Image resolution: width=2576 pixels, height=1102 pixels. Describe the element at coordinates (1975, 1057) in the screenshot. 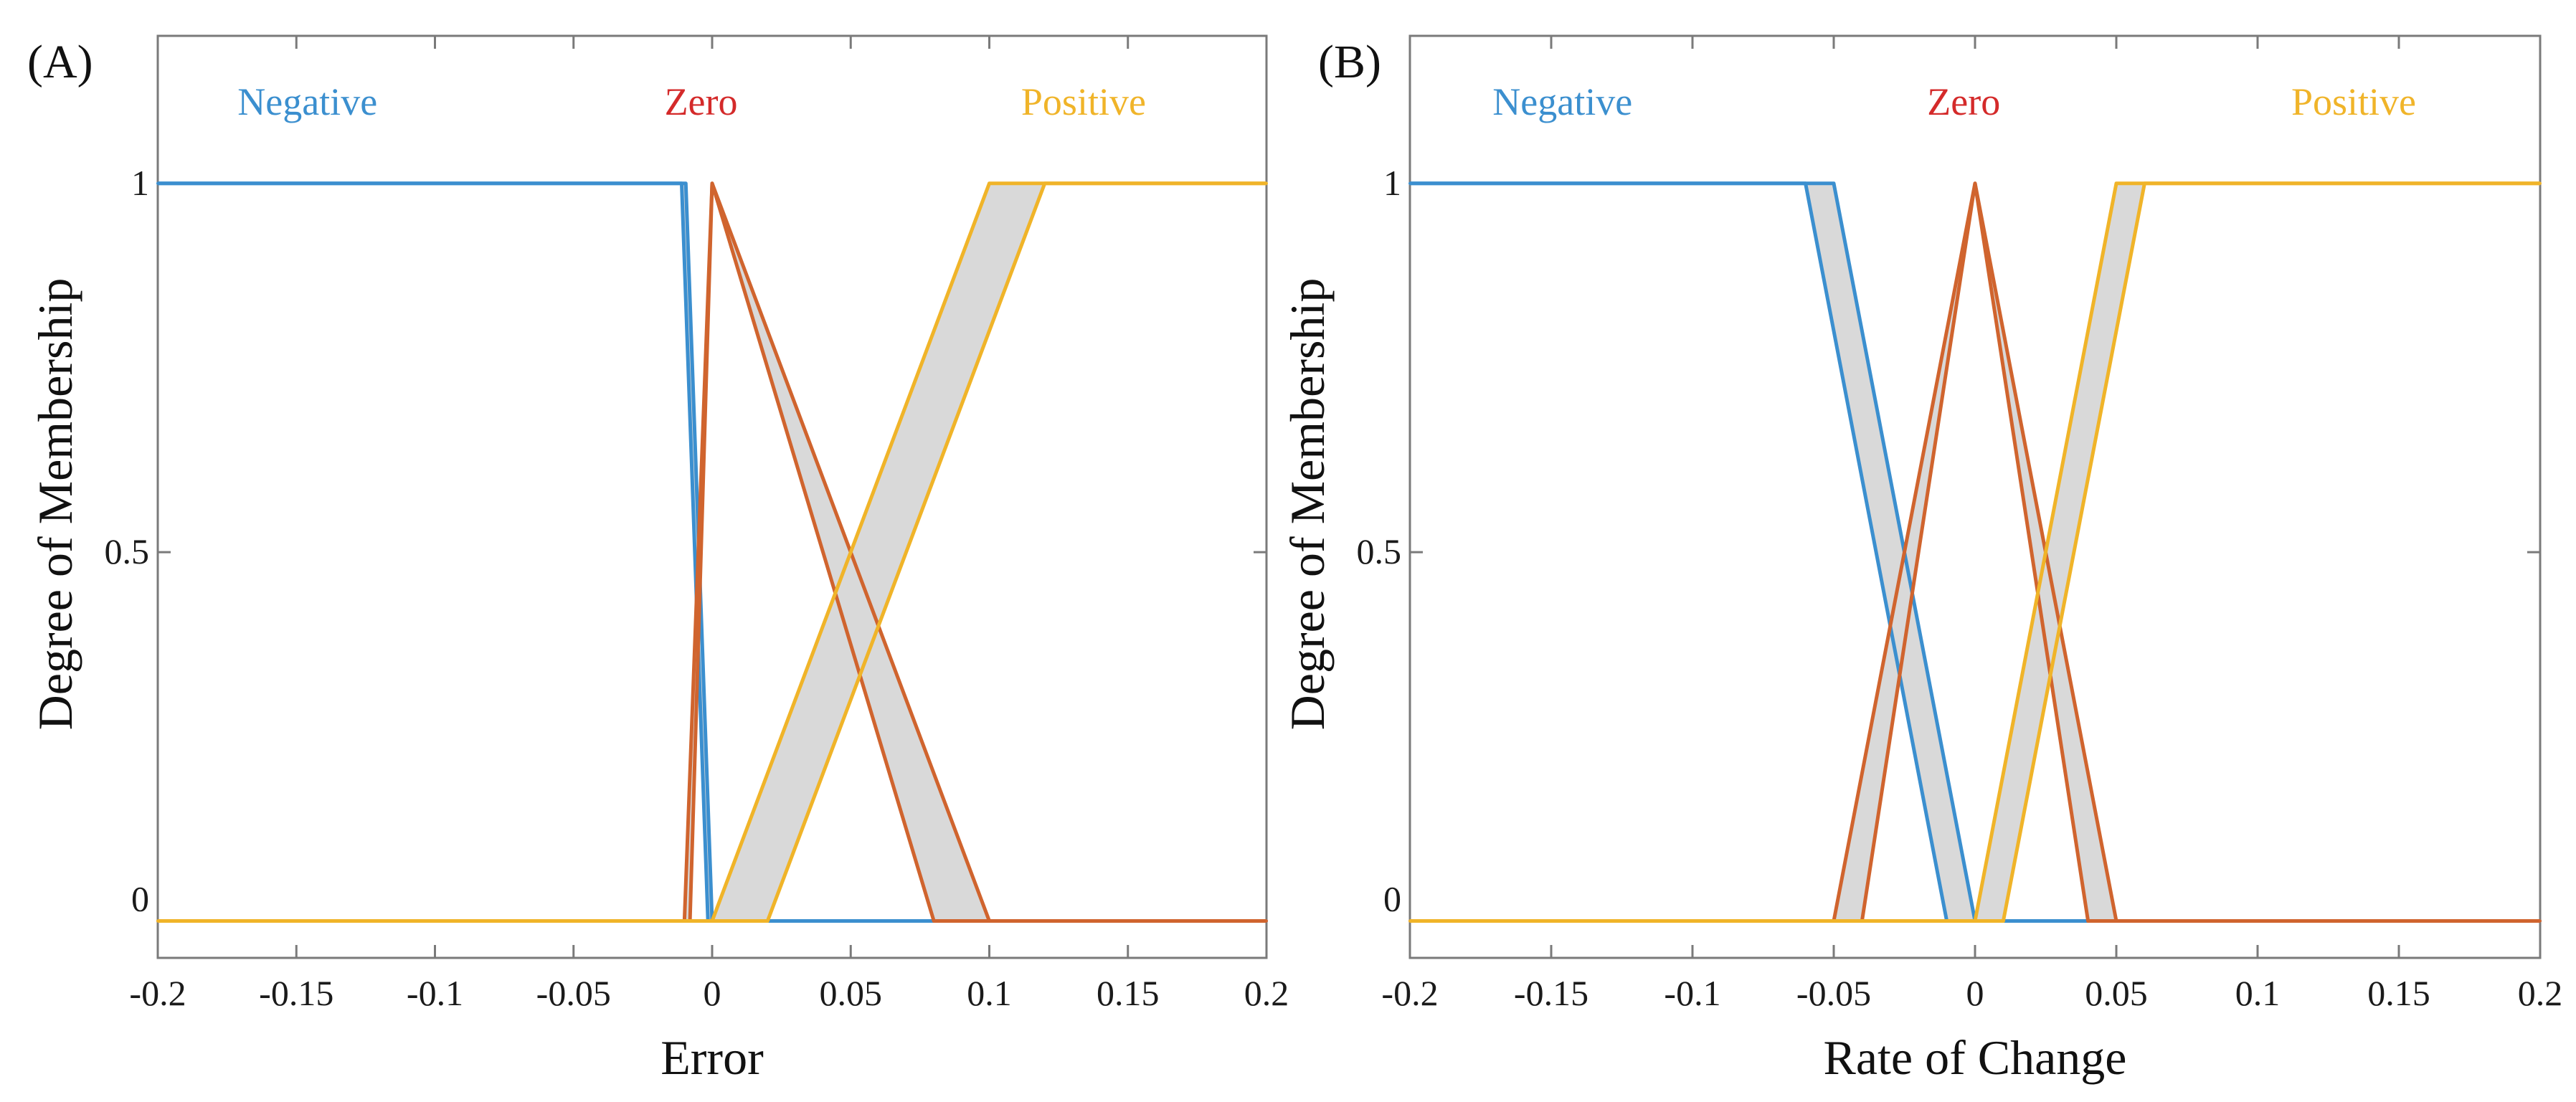

I see `x-axis-title: Rate of Change` at that location.